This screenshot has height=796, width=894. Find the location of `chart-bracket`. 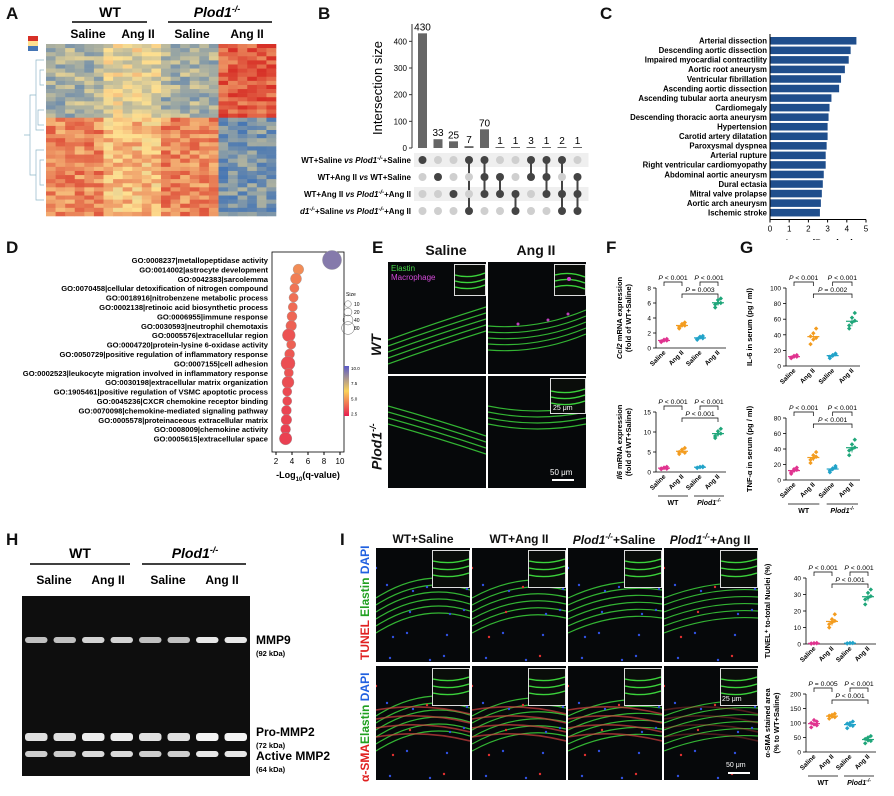

chart-bracket is located at coordinates (673, 283).